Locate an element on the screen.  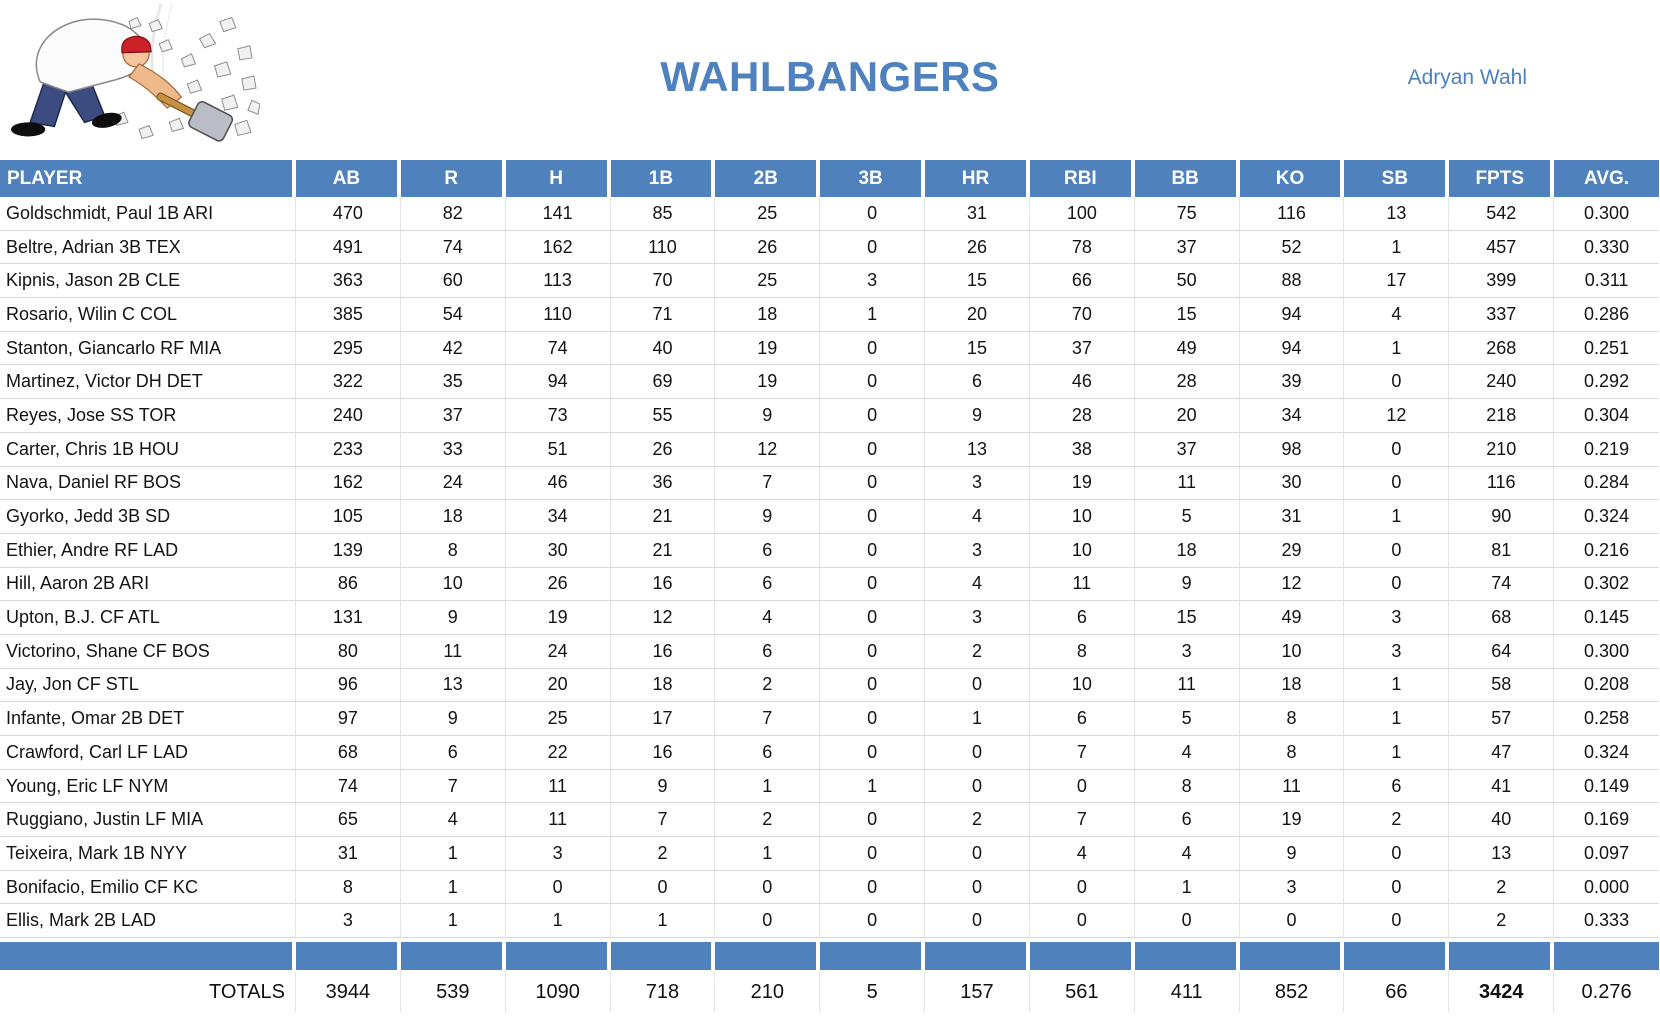
stat-cell-2b: 1 is located at coordinates (768, 854).